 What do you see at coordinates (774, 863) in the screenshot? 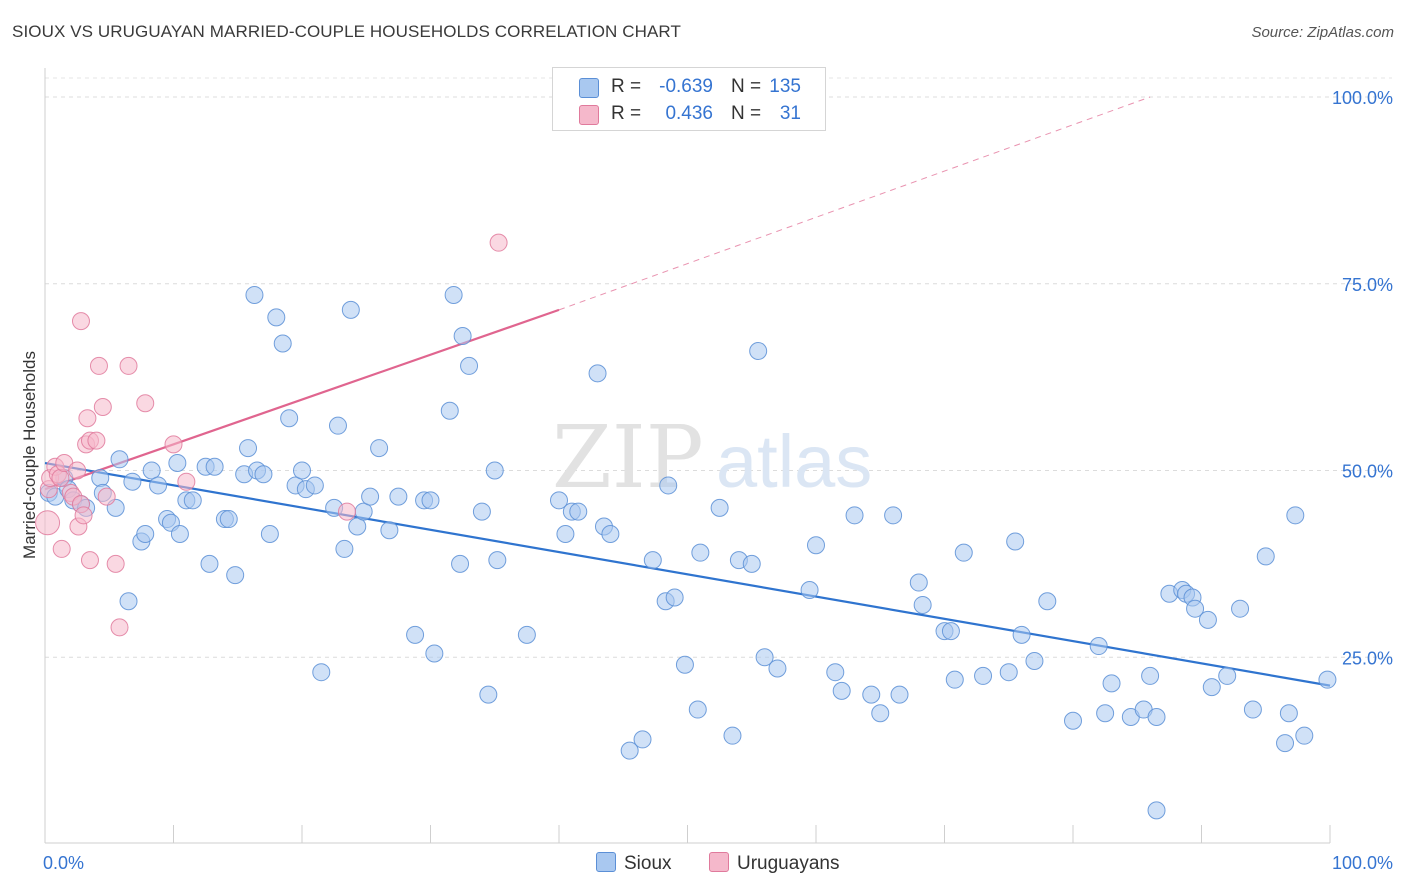
I see `bottom-legend-uruguayans: Uruguayans` at bounding box center [774, 863].